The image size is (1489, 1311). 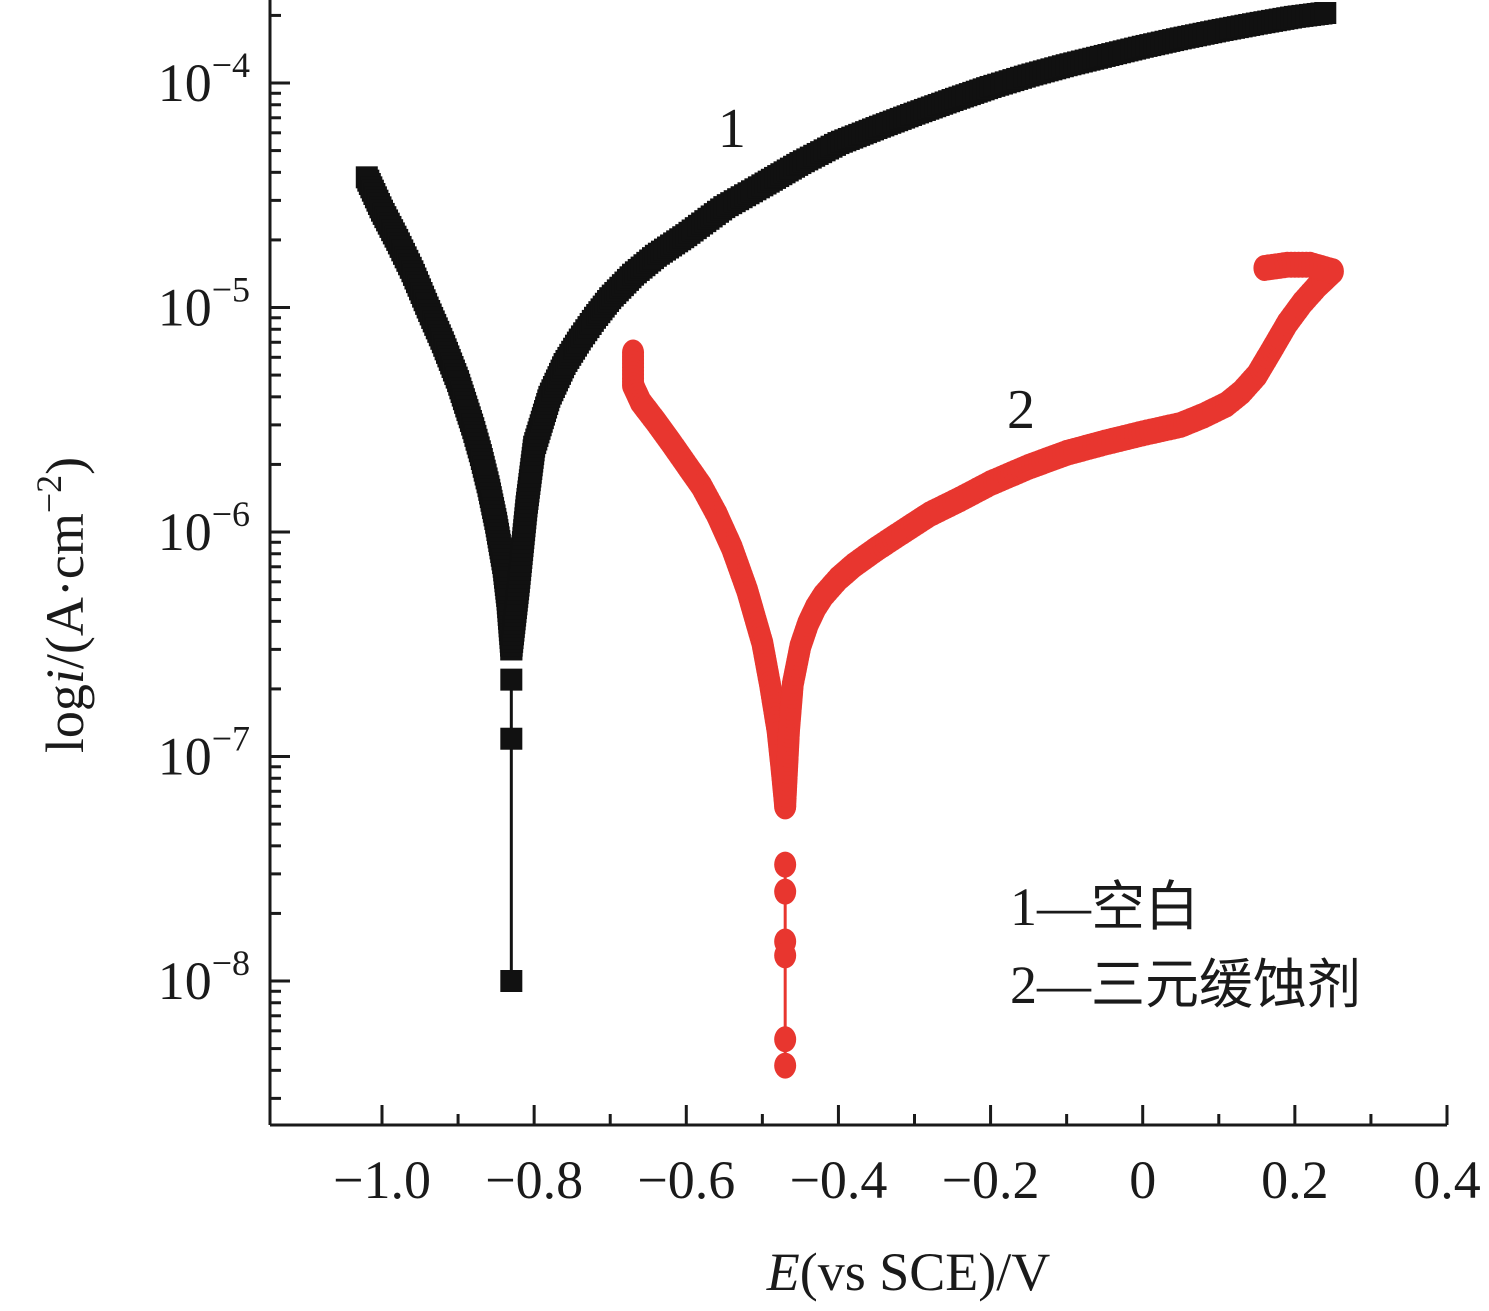 I want to click on y-axis-title-part-0: log, so click(x=65, y=718).